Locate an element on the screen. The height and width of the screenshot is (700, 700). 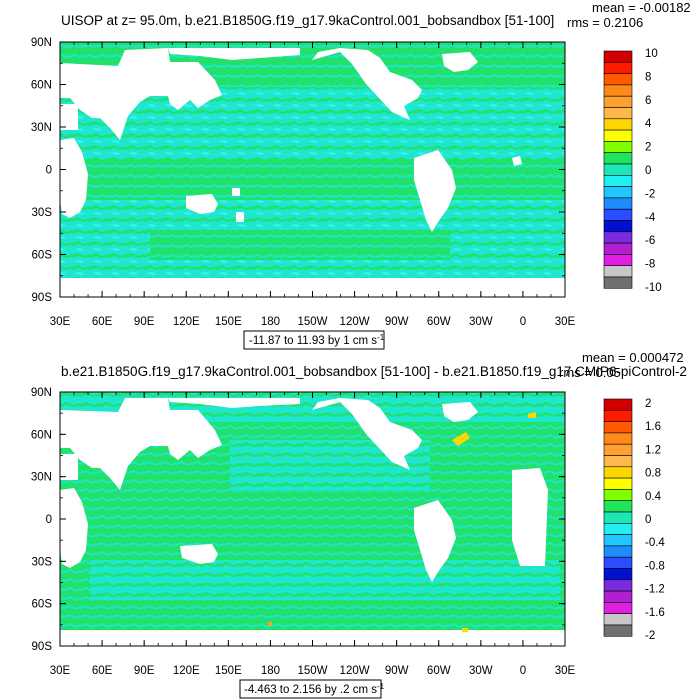
x-tick-label: 90W is located at coordinates (397, 671).